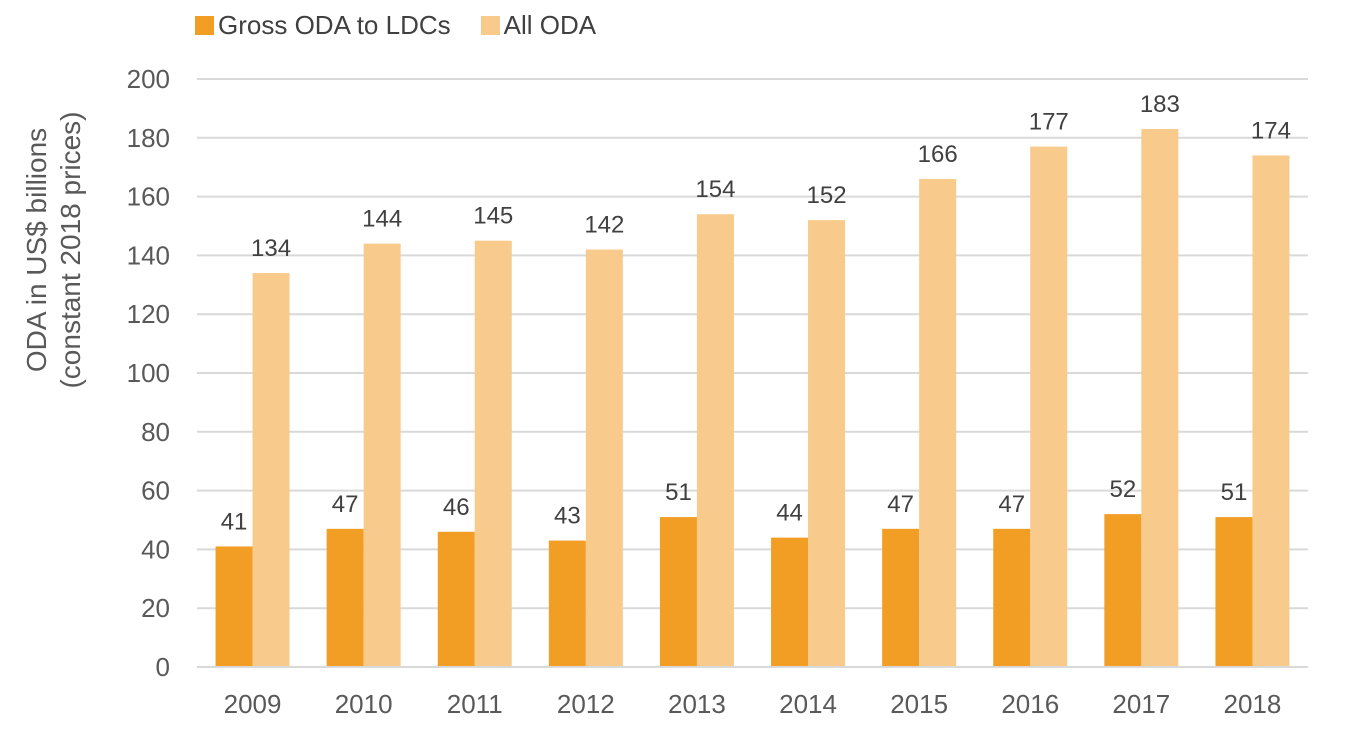  I want to click on y-tick-label: 60, so click(155, 491).